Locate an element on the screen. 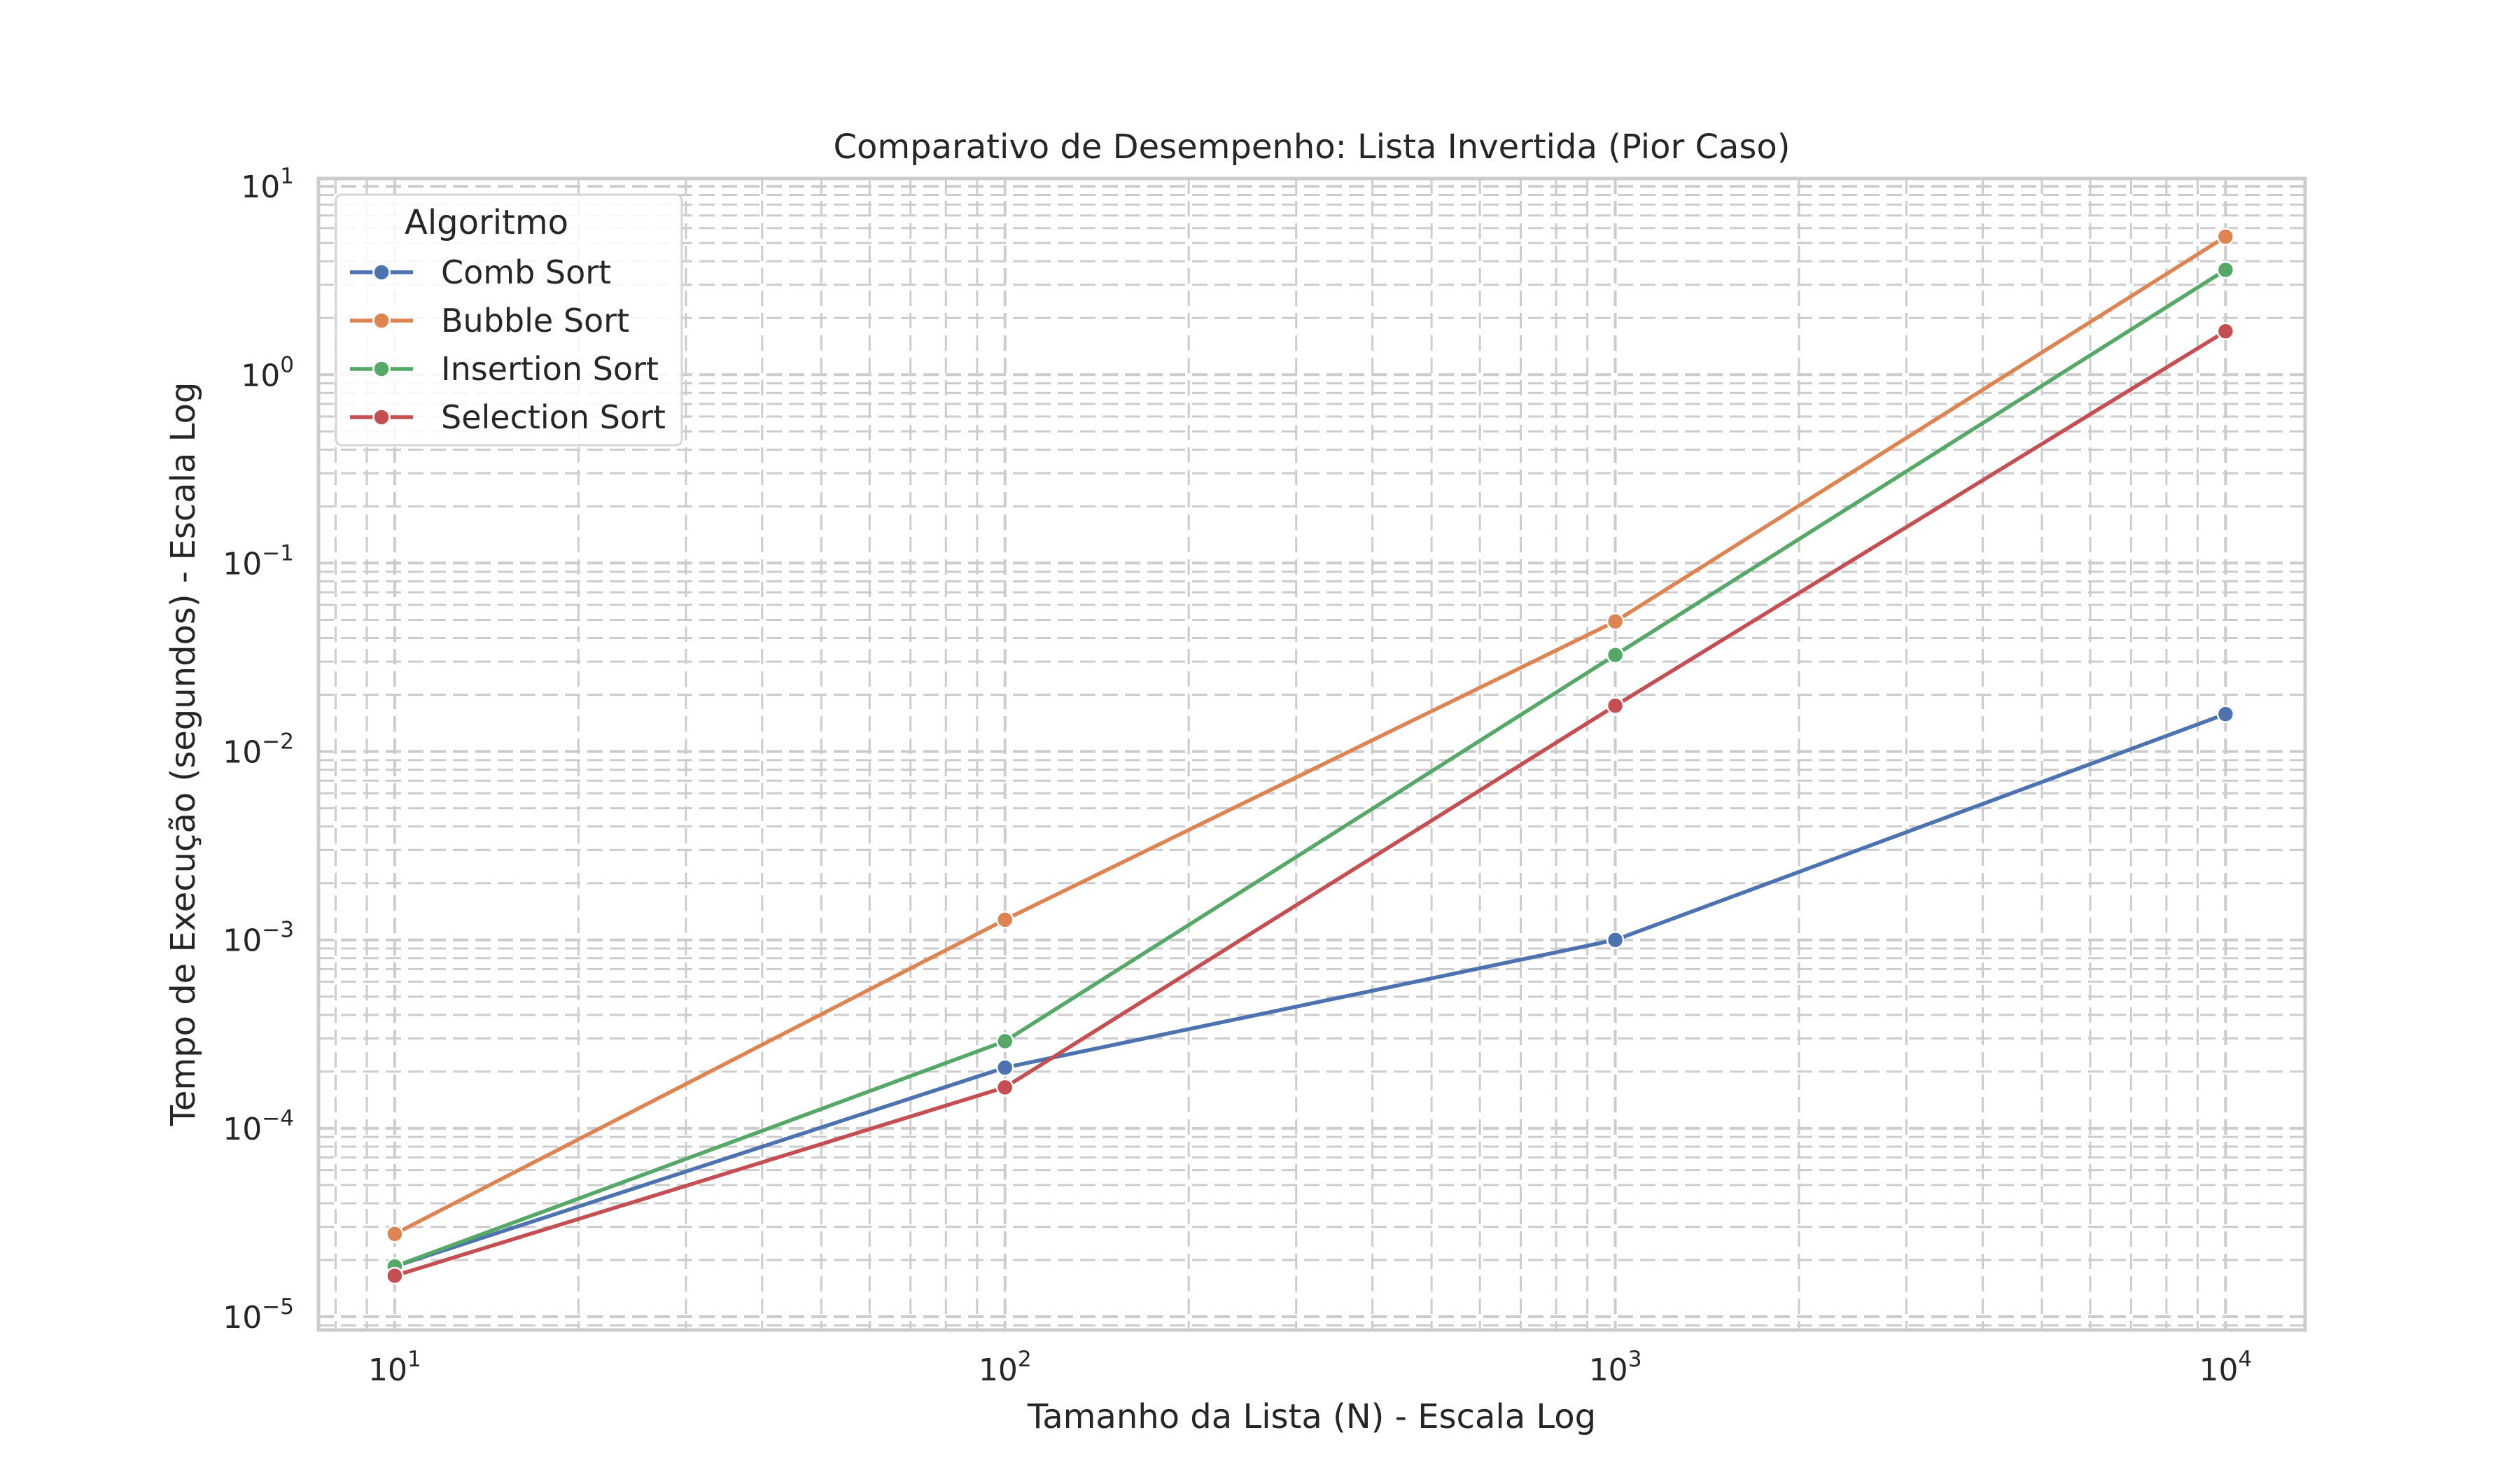 The width and height of the screenshot is (2520, 1470). y-tick-label: 10⁻⁵ is located at coordinates (258, 1315).